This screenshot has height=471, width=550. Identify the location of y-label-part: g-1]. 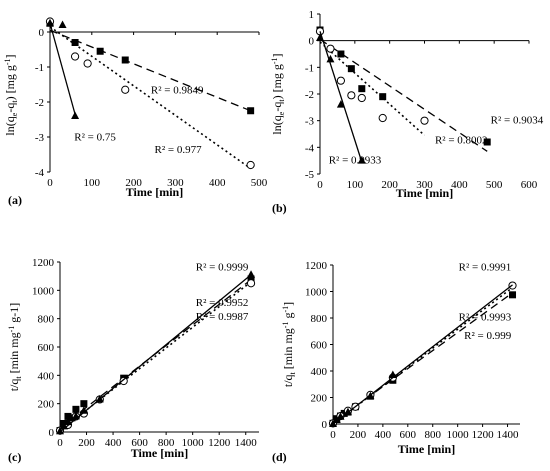
(14, 314).